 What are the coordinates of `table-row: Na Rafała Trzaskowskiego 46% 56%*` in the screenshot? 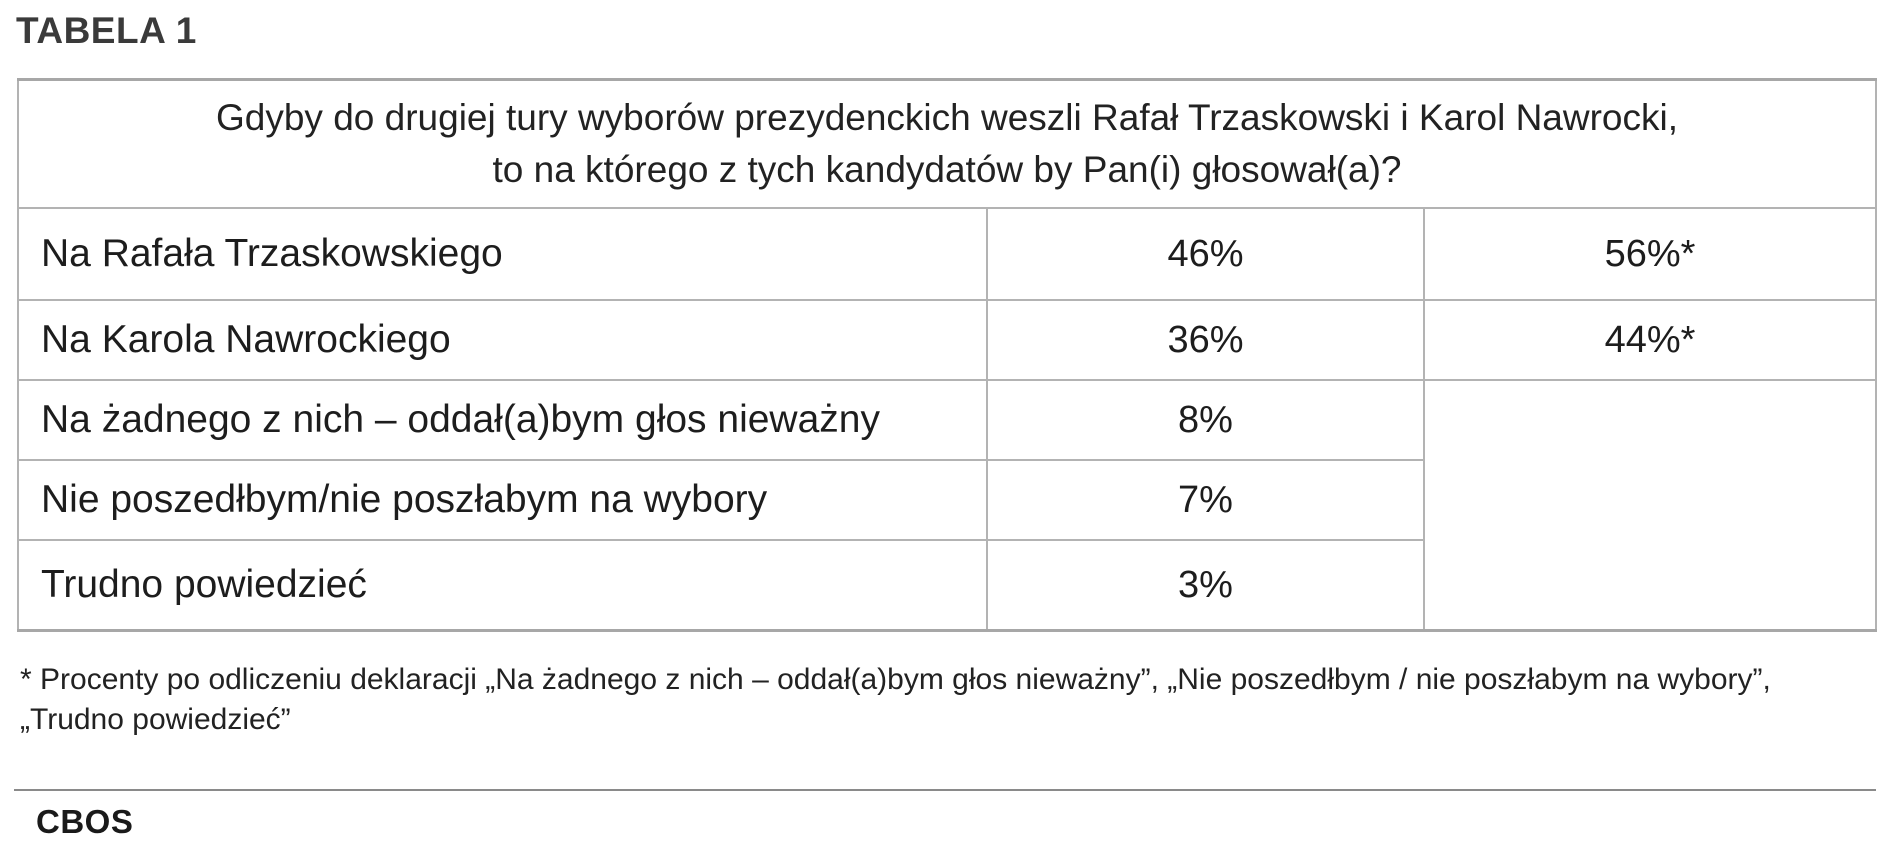 It's located at (947, 254).